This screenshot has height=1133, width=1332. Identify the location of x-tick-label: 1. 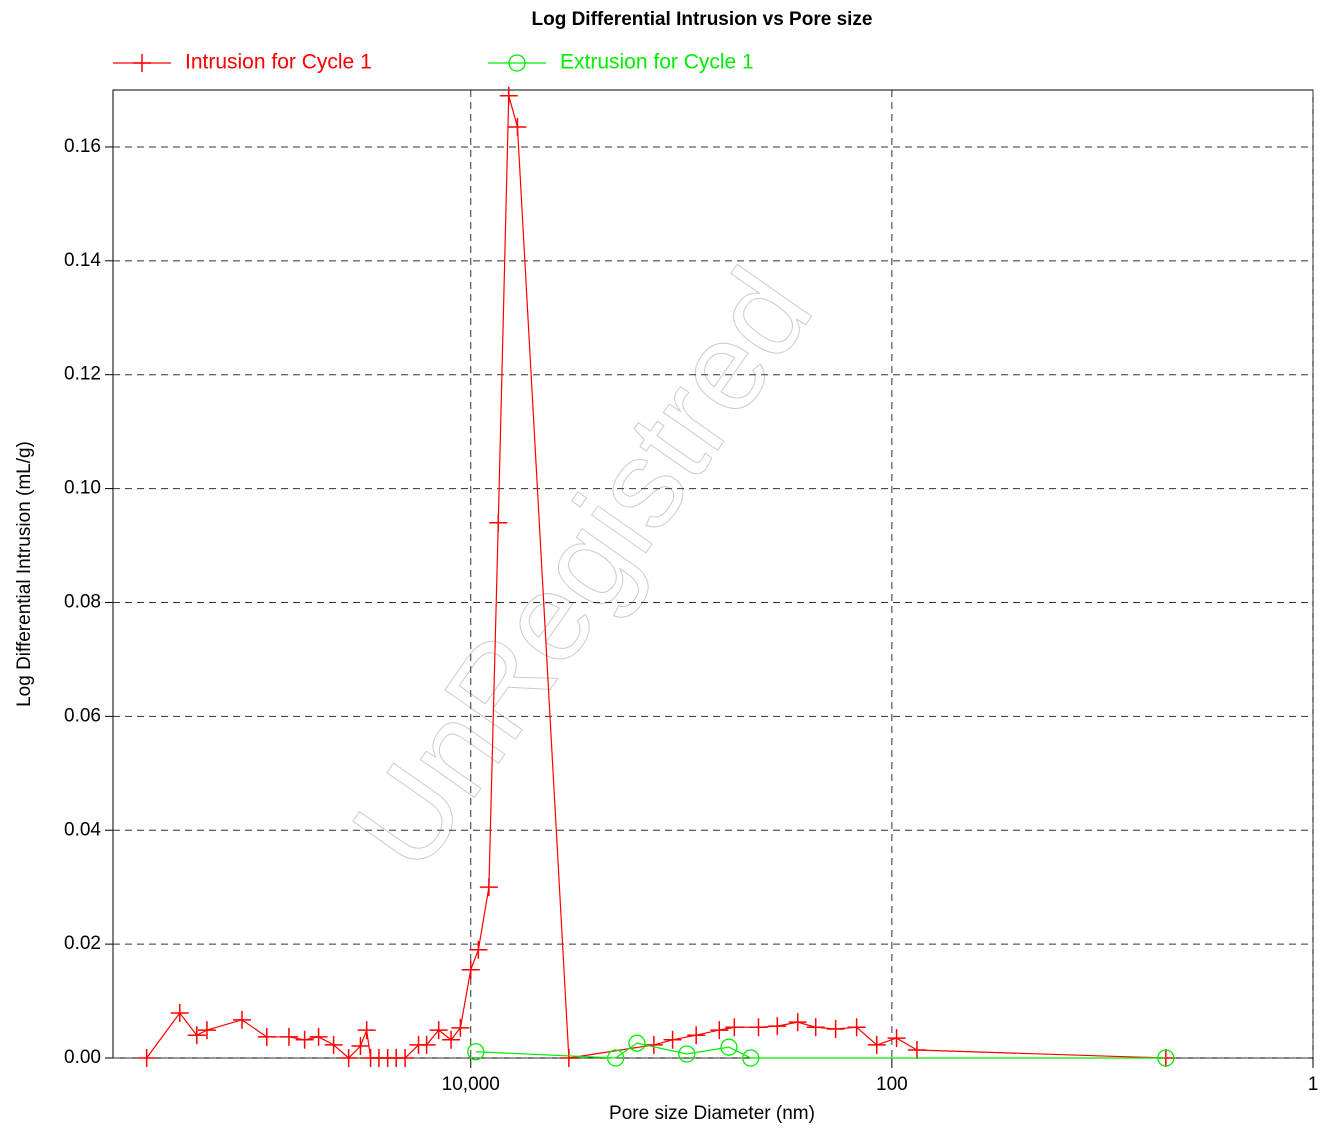
(1313, 1084).